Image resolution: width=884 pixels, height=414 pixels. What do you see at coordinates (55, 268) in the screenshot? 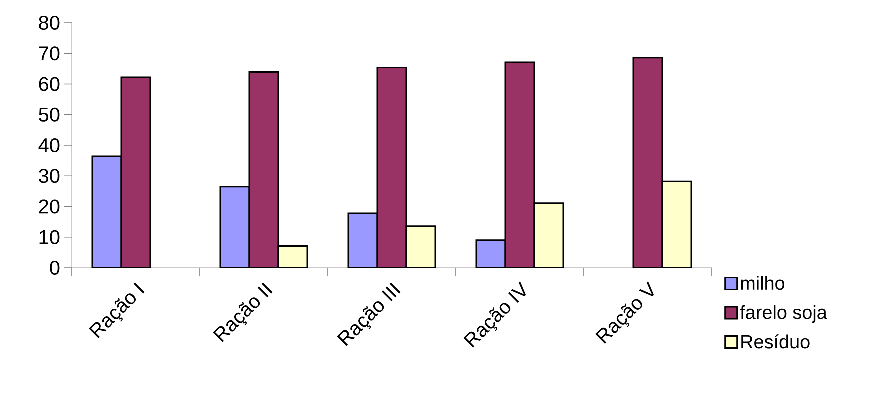
I see `y-tick-label: 0` at bounding box center [55, 268].